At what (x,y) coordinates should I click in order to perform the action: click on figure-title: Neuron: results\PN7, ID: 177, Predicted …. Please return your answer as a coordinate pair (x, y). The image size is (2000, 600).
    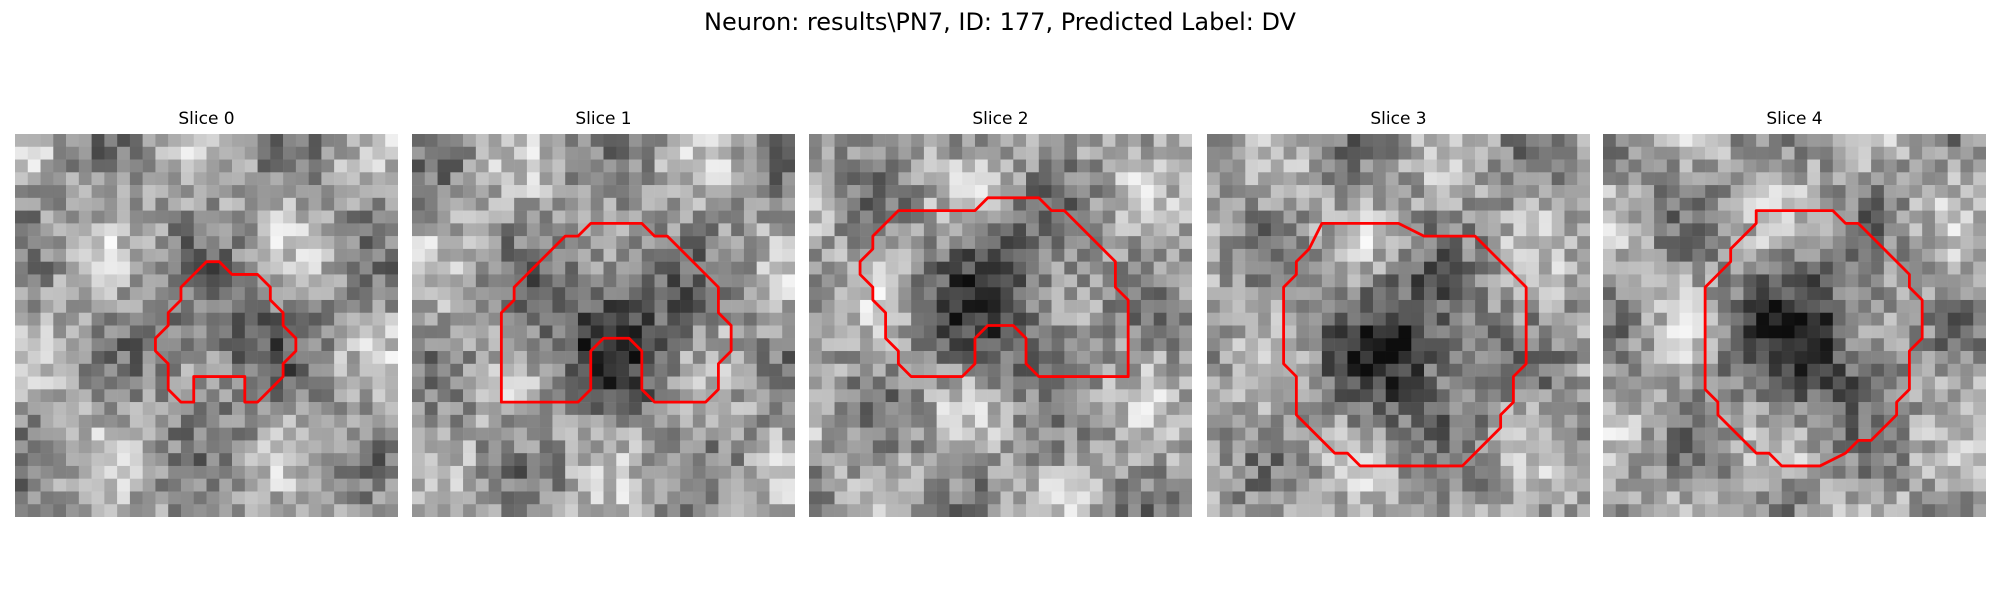
    Looking at the image, I should click on (1000, 22).